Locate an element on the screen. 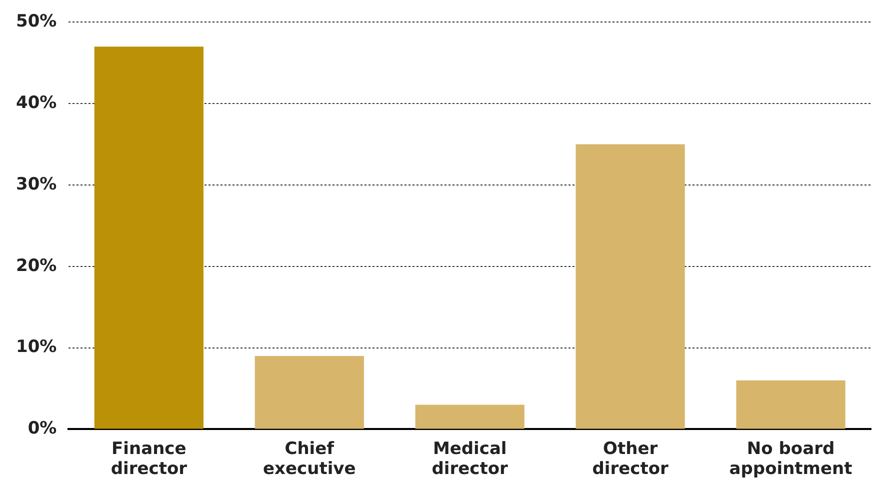  x-tick-label: Other director is located at coordinates (631, 459).